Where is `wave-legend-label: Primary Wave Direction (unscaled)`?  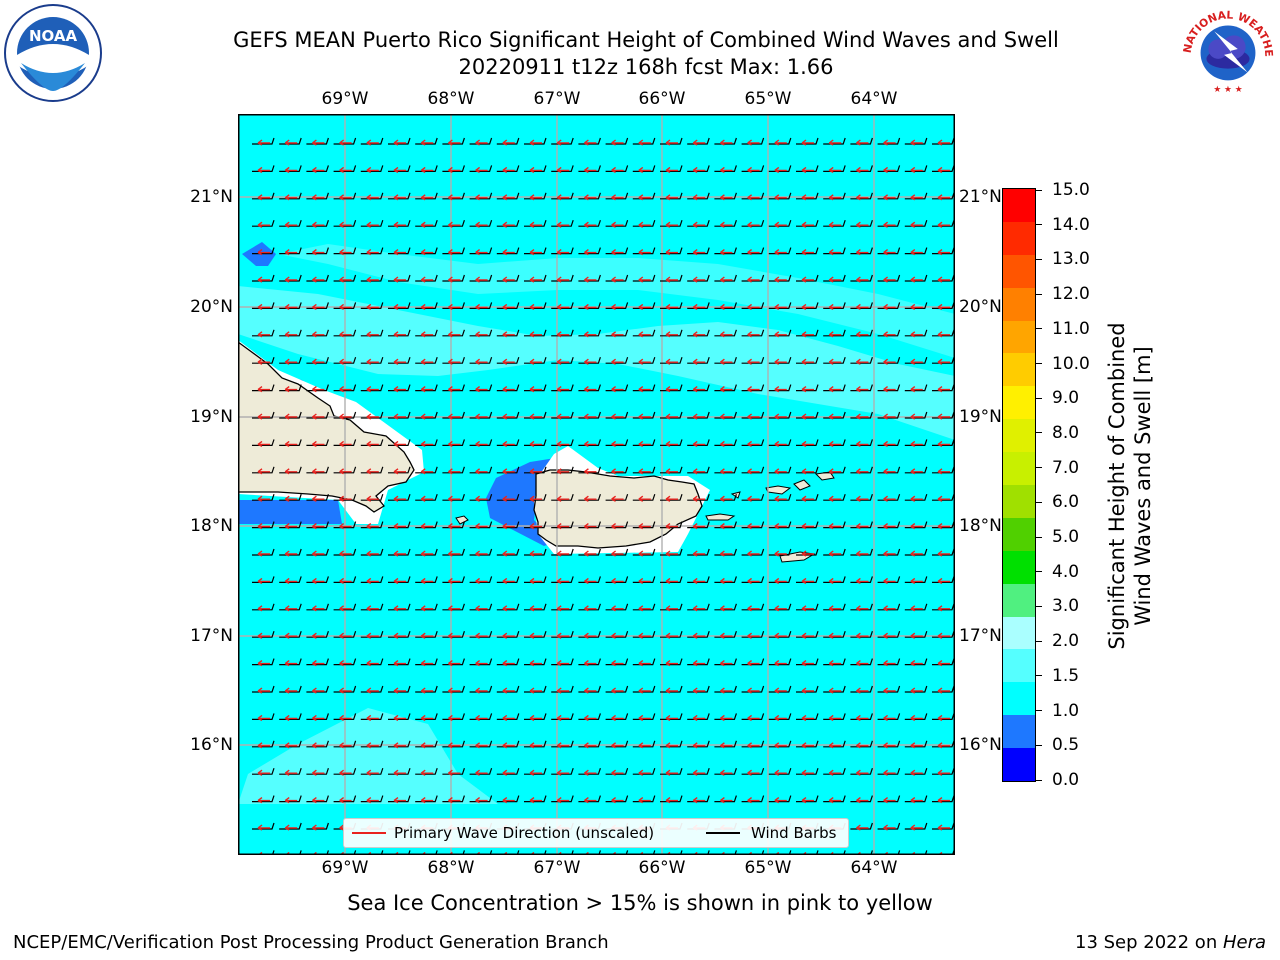 wave-legend-label: Primary Wave Direction (unscaled) is located at coordinates (524, 833).